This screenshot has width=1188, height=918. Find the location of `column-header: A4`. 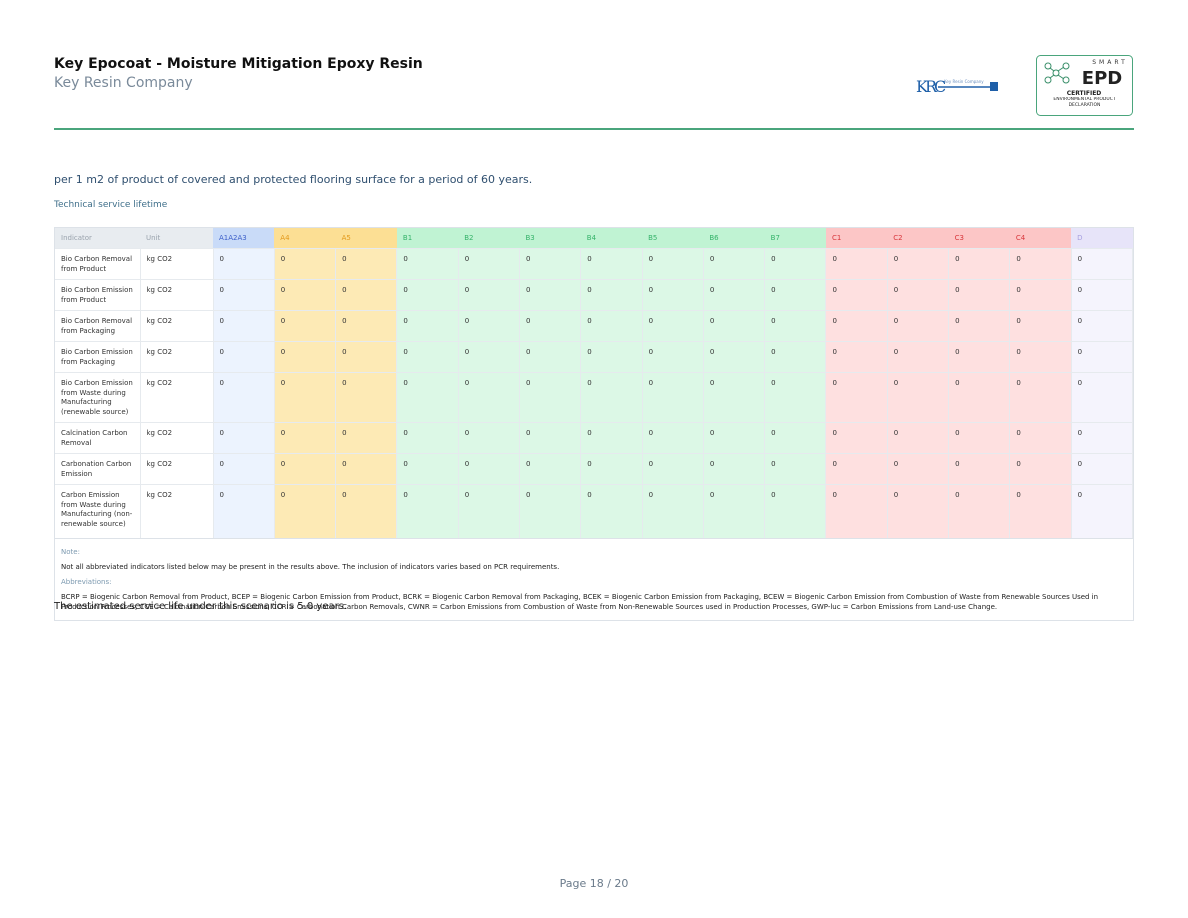

column-header: A4 is located at coordinates (305, 238).